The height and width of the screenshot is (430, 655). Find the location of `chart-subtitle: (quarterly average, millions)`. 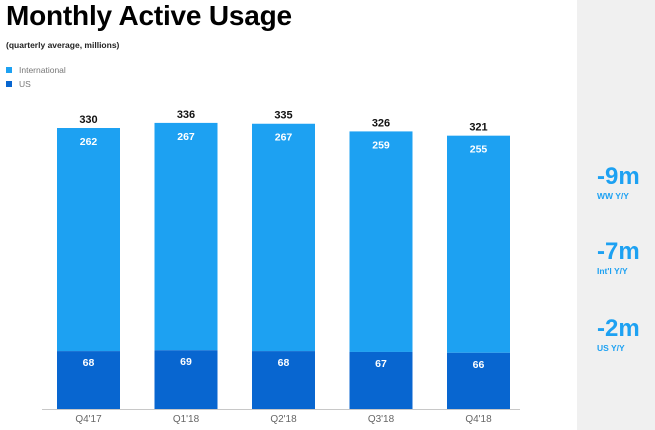

chart-subtitle: (quarterly average, millions) is located at coordinates (63, 45).